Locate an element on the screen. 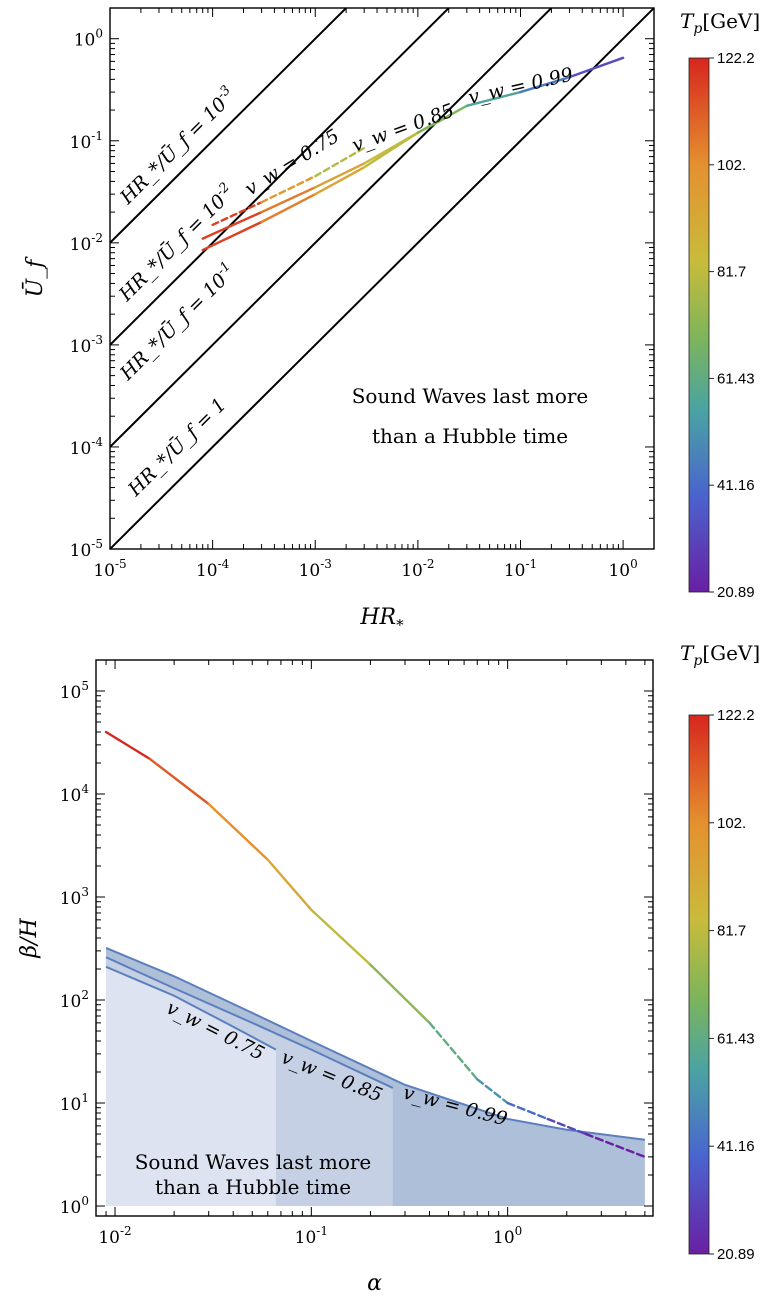 This screenshot has width=769, height=1298. top-x-tick-label: 10⁻⁵ is located at coordinates (109, 569).